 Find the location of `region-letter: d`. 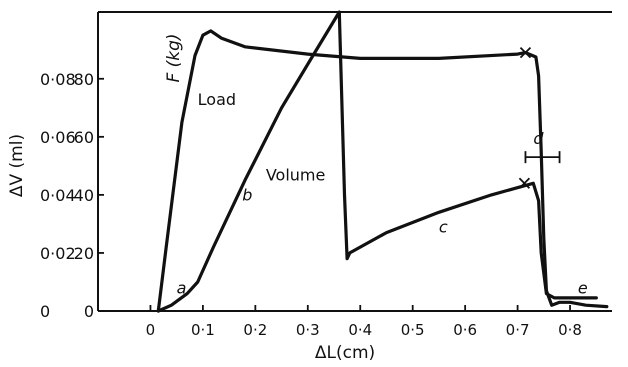

region-letter: d is located at coordinates (538, 138).